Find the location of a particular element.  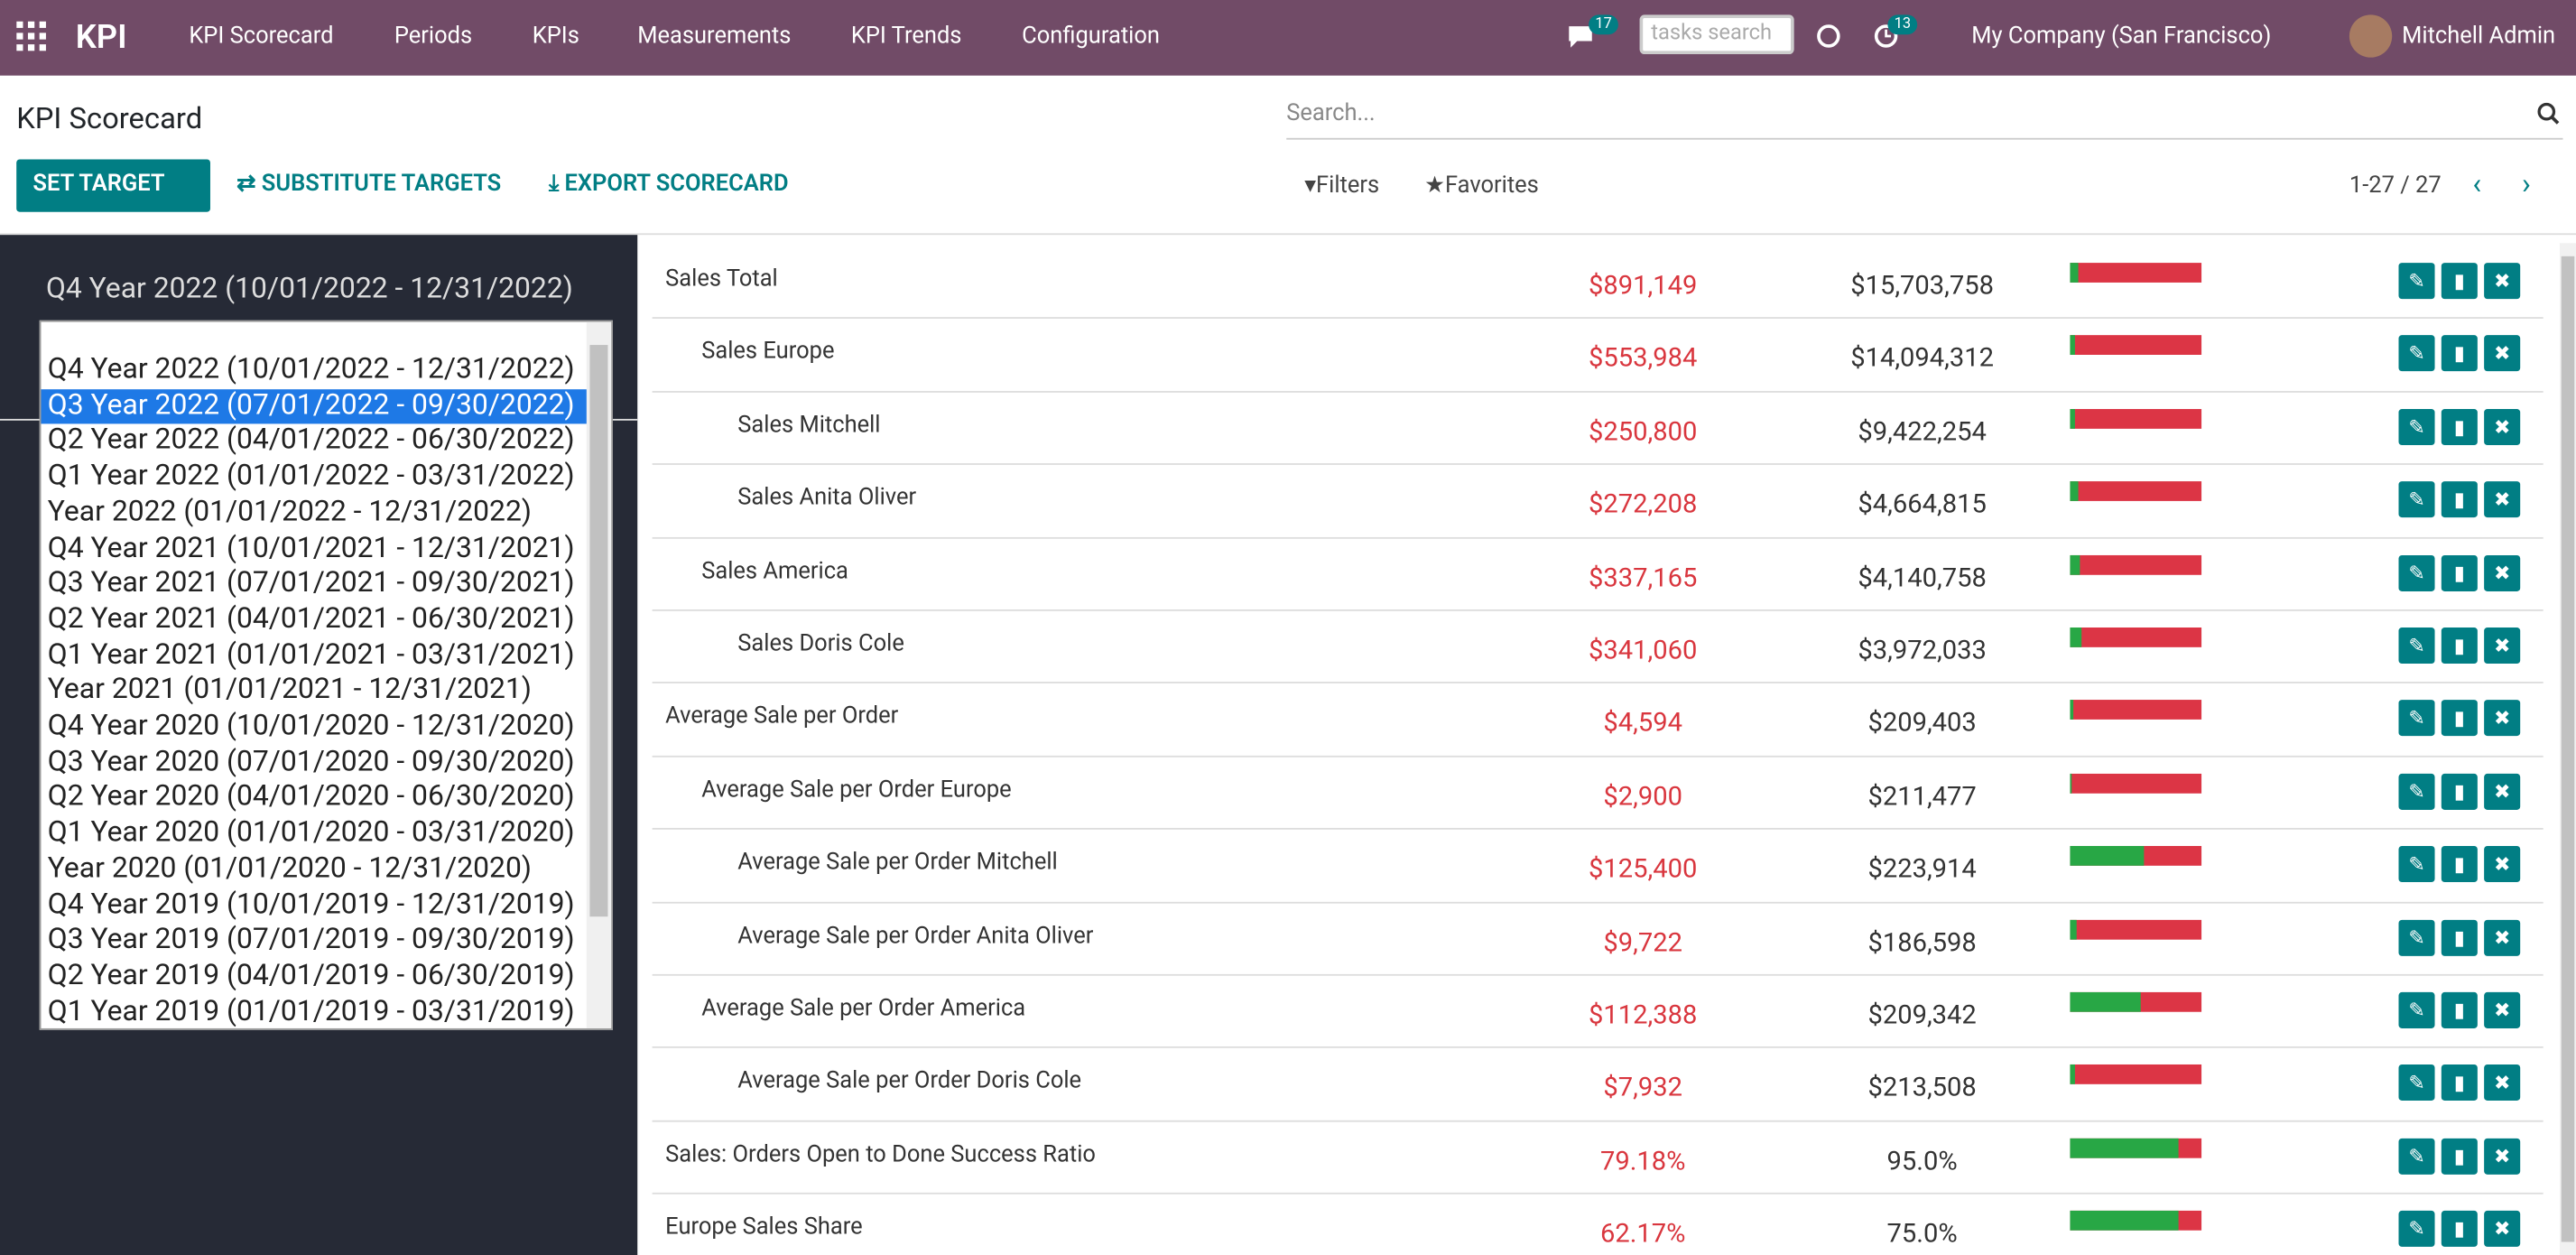

pager-prev: ‹ is located at coordinates (2477, 184).